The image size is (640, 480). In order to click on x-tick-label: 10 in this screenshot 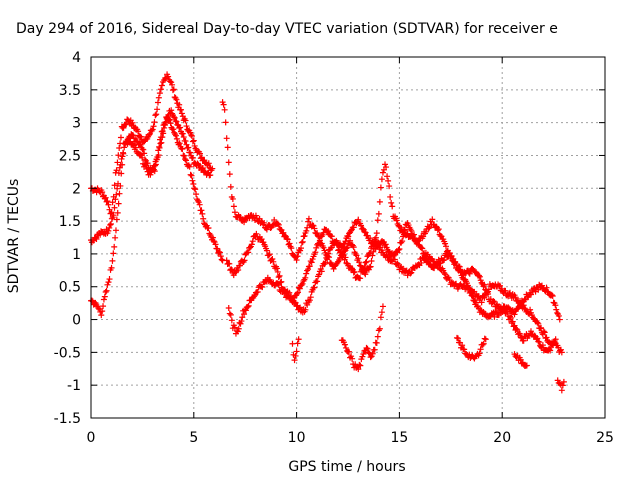, I will do `click(297, 438)`.